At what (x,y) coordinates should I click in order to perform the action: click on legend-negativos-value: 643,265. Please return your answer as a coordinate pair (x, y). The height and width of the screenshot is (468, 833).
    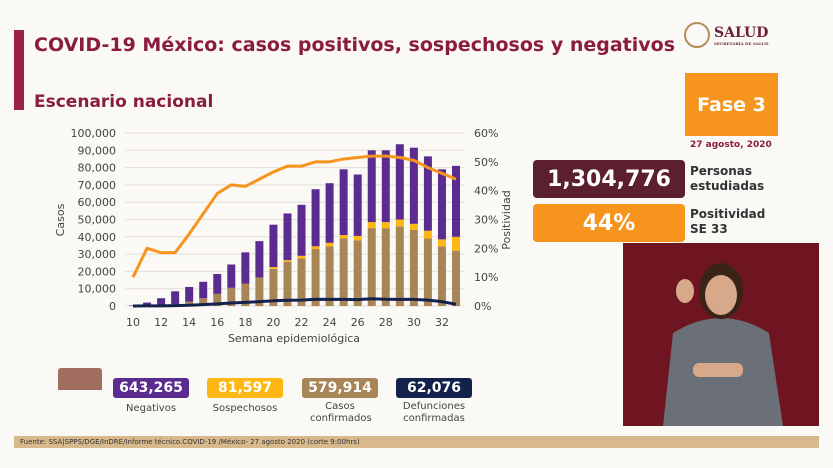
    Looking at the image, I should click on (151, 388).